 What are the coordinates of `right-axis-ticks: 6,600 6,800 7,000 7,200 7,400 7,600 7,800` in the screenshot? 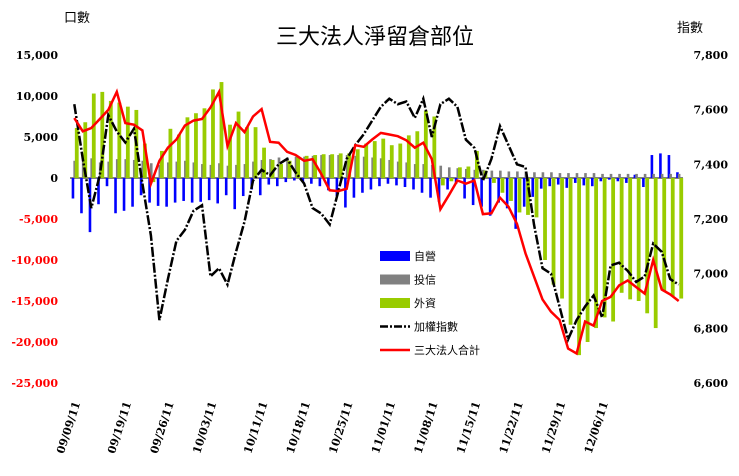 It's located at (711, 219).